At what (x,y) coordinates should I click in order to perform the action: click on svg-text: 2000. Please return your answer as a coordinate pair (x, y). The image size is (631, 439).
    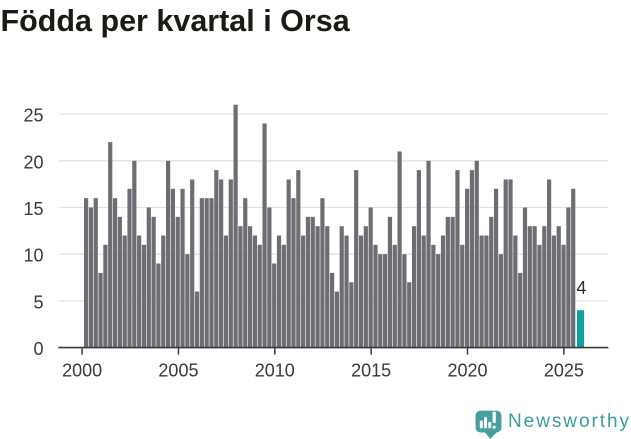
    Looking at the image, I should click on (82, 371).